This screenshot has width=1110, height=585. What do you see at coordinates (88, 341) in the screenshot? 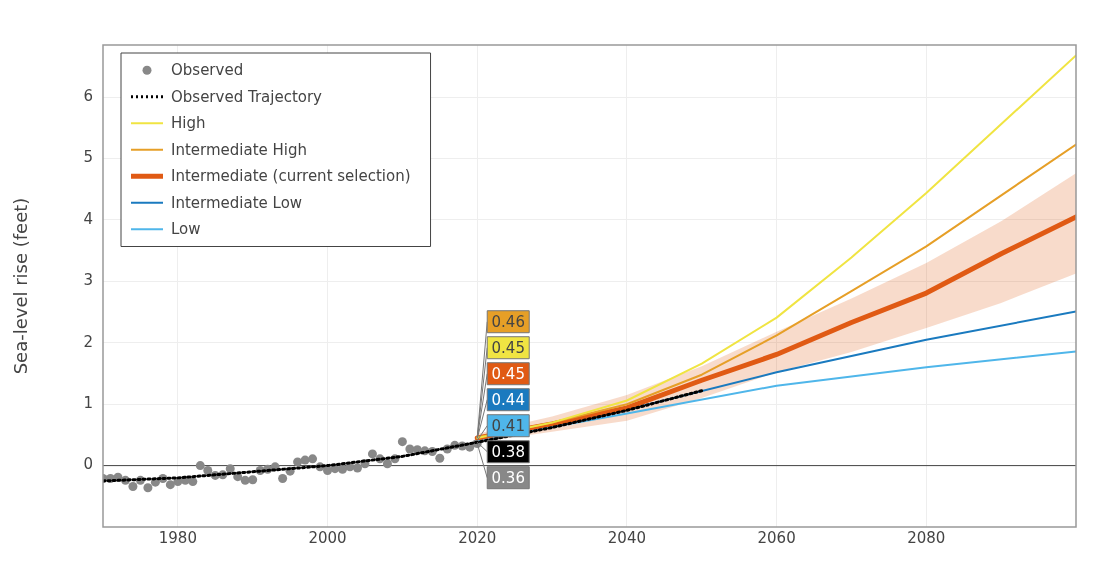
I see `y-tick-label: 2` at bounding box center [88, 341].